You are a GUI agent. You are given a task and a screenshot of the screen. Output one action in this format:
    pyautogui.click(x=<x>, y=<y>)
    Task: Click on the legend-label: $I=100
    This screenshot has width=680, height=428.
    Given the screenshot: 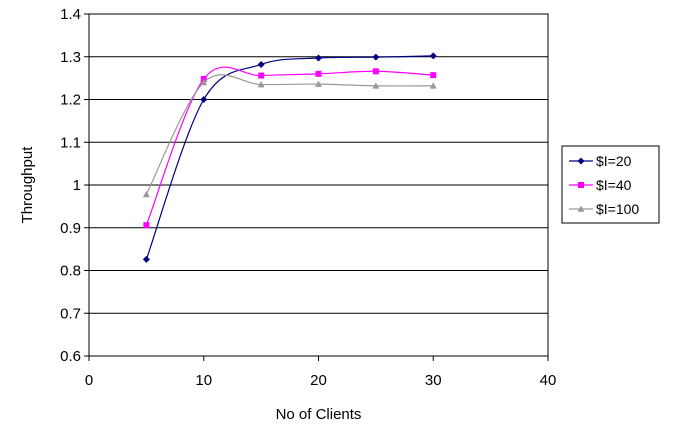 What is the action you would take?
    pyautogui.click(x=617, y=209)
    